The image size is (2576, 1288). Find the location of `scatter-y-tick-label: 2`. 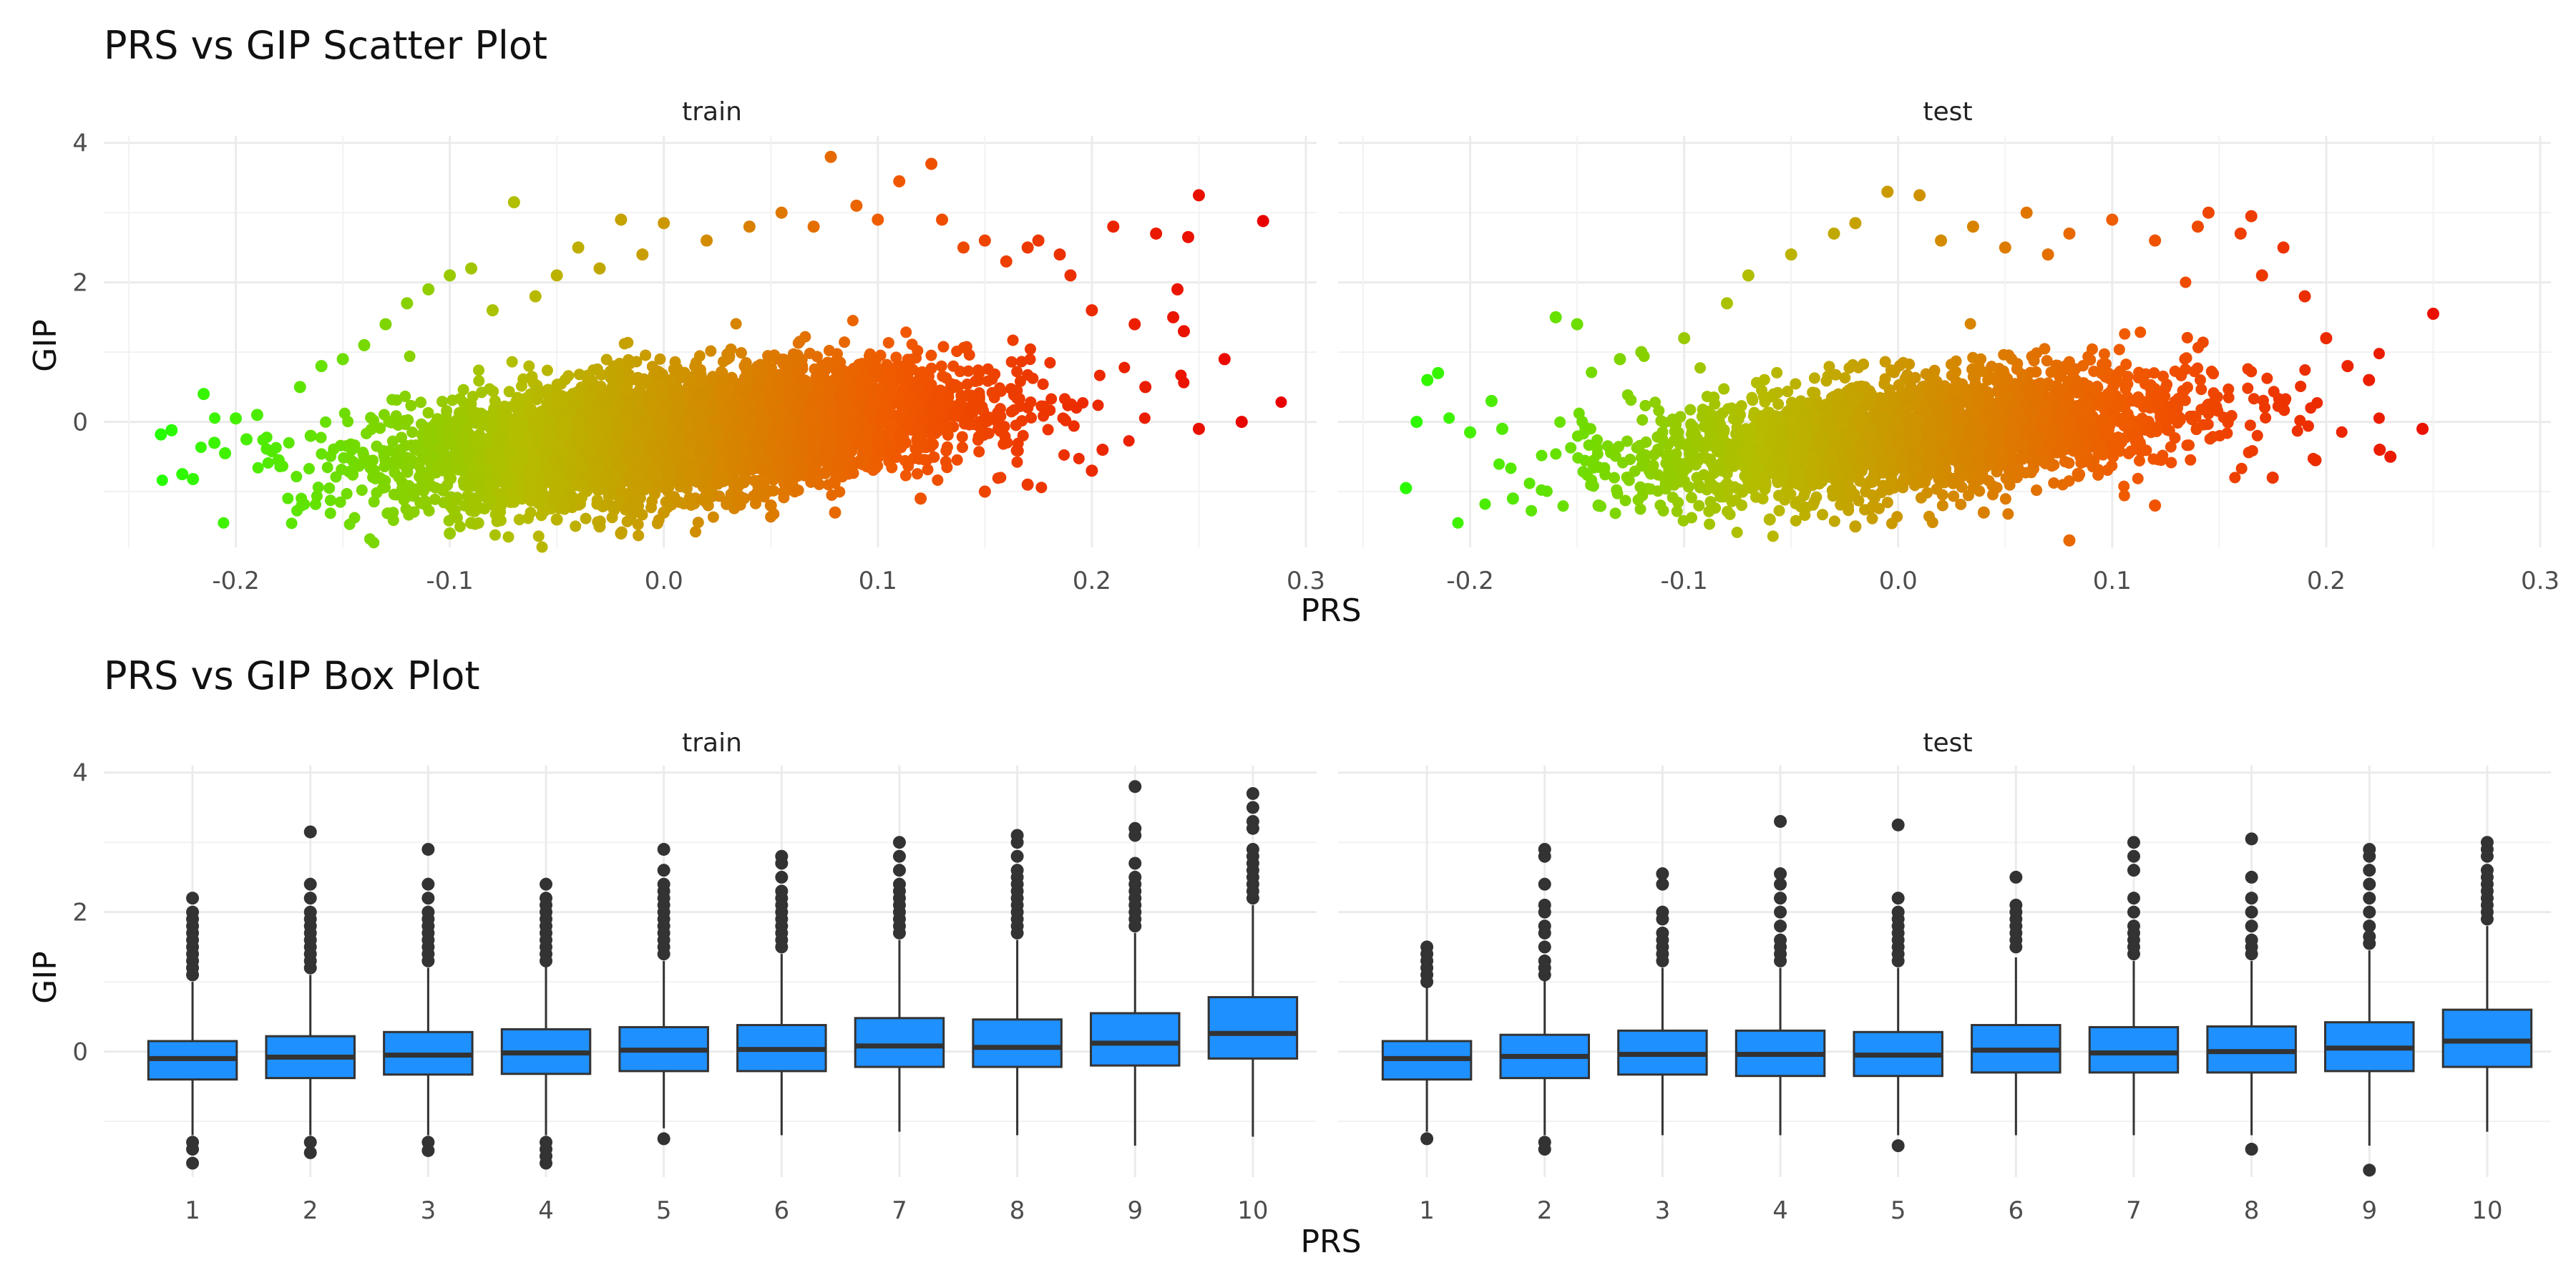

scatter-y-tick-label: 2 is located at coordinates (80, 283).